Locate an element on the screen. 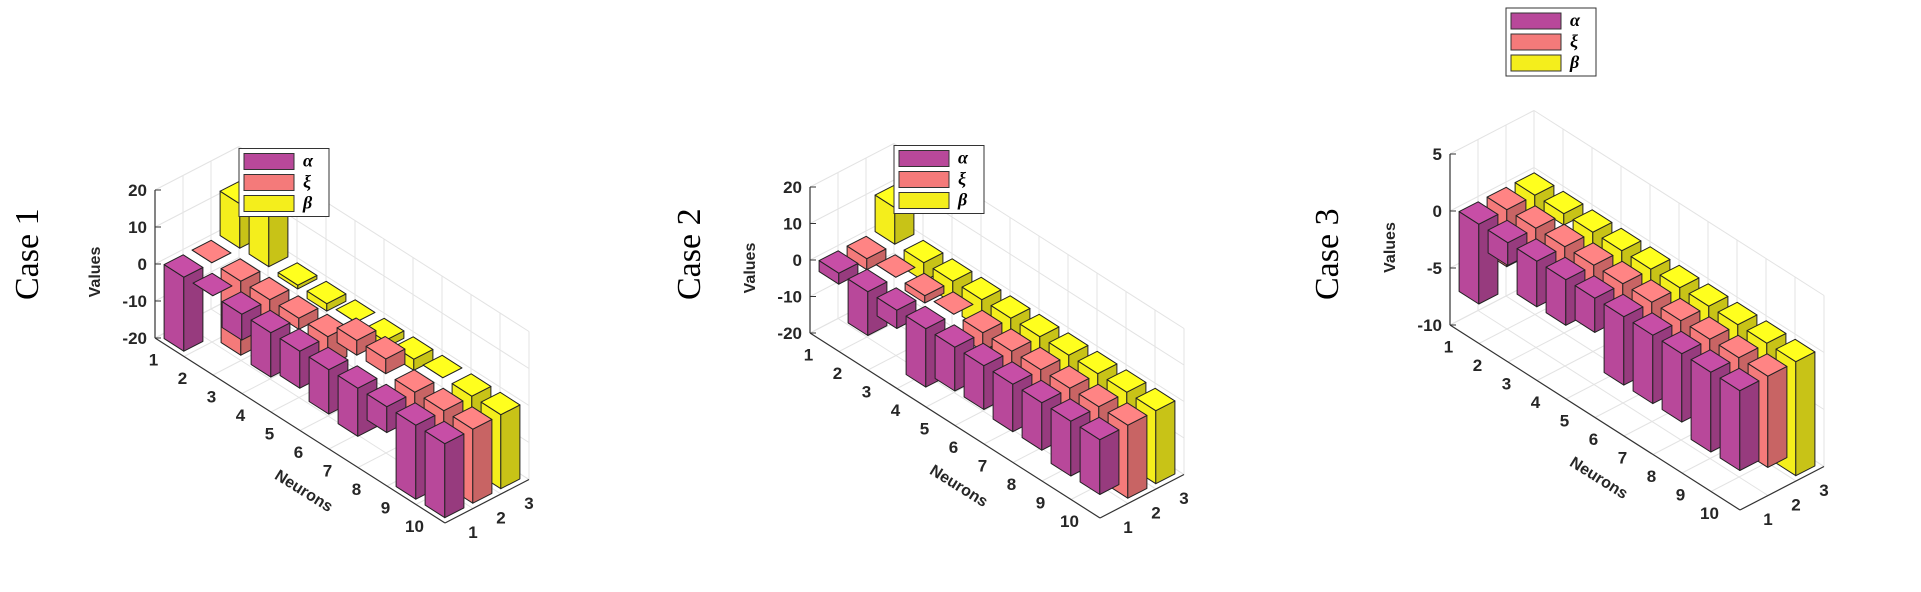 The height and width of the screenshot is (592, 1921). depth-tick-label: 3 is located at coordinates (528, 503).